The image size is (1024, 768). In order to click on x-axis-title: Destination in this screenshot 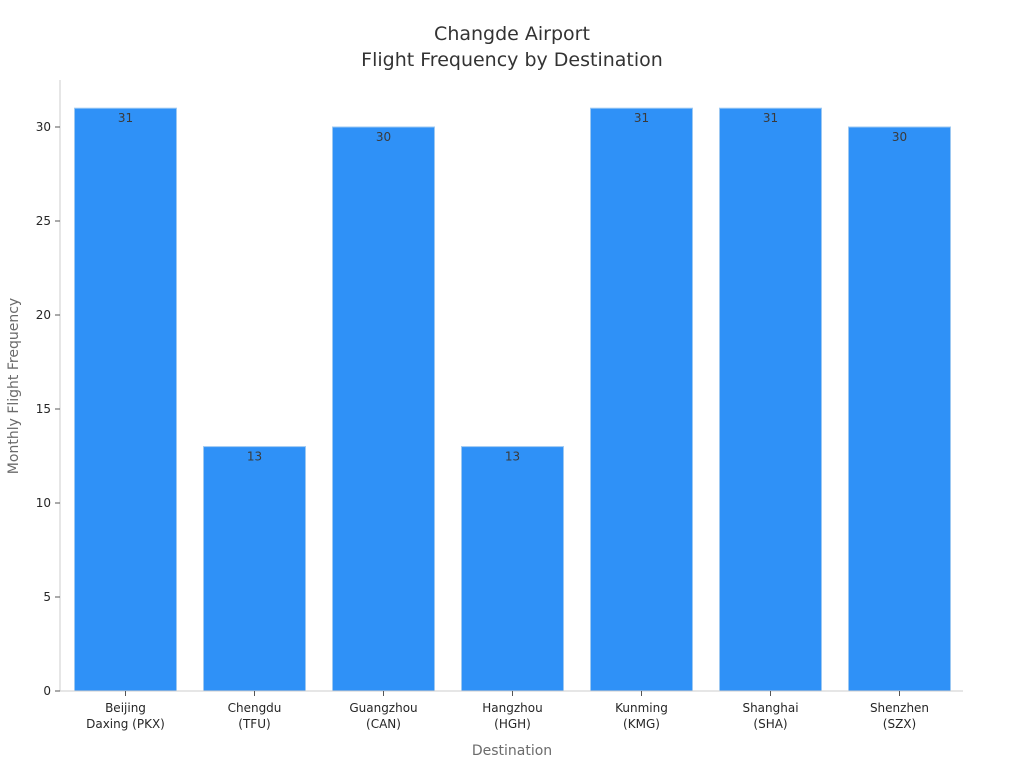, I will do `click(512, 751)`.